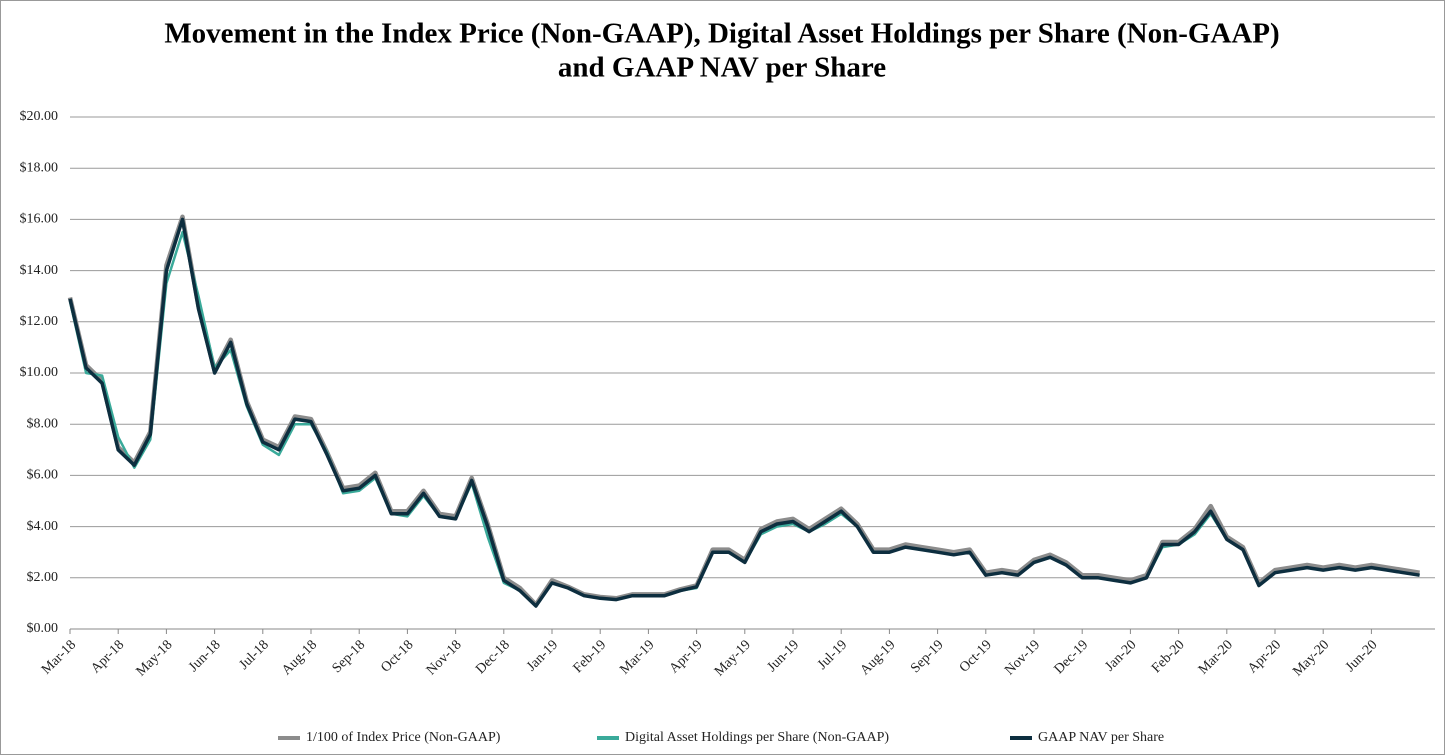  Describe the element at coordinates (43, 423) in the screenshot. I see `y-tick-label: $8.00` at that location.